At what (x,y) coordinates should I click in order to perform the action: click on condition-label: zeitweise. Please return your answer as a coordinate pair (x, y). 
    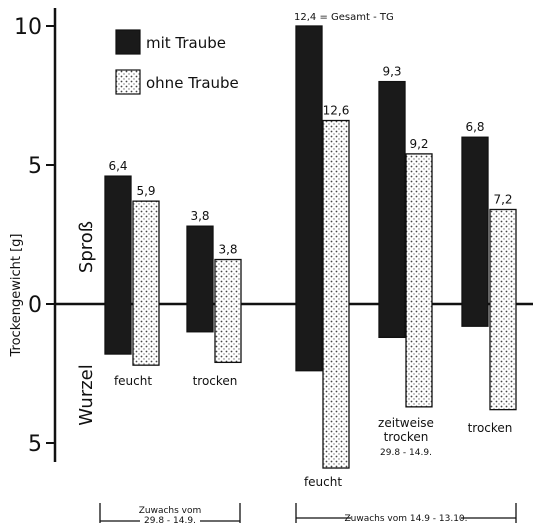
    Looking at the image, I should click on (406, 423).